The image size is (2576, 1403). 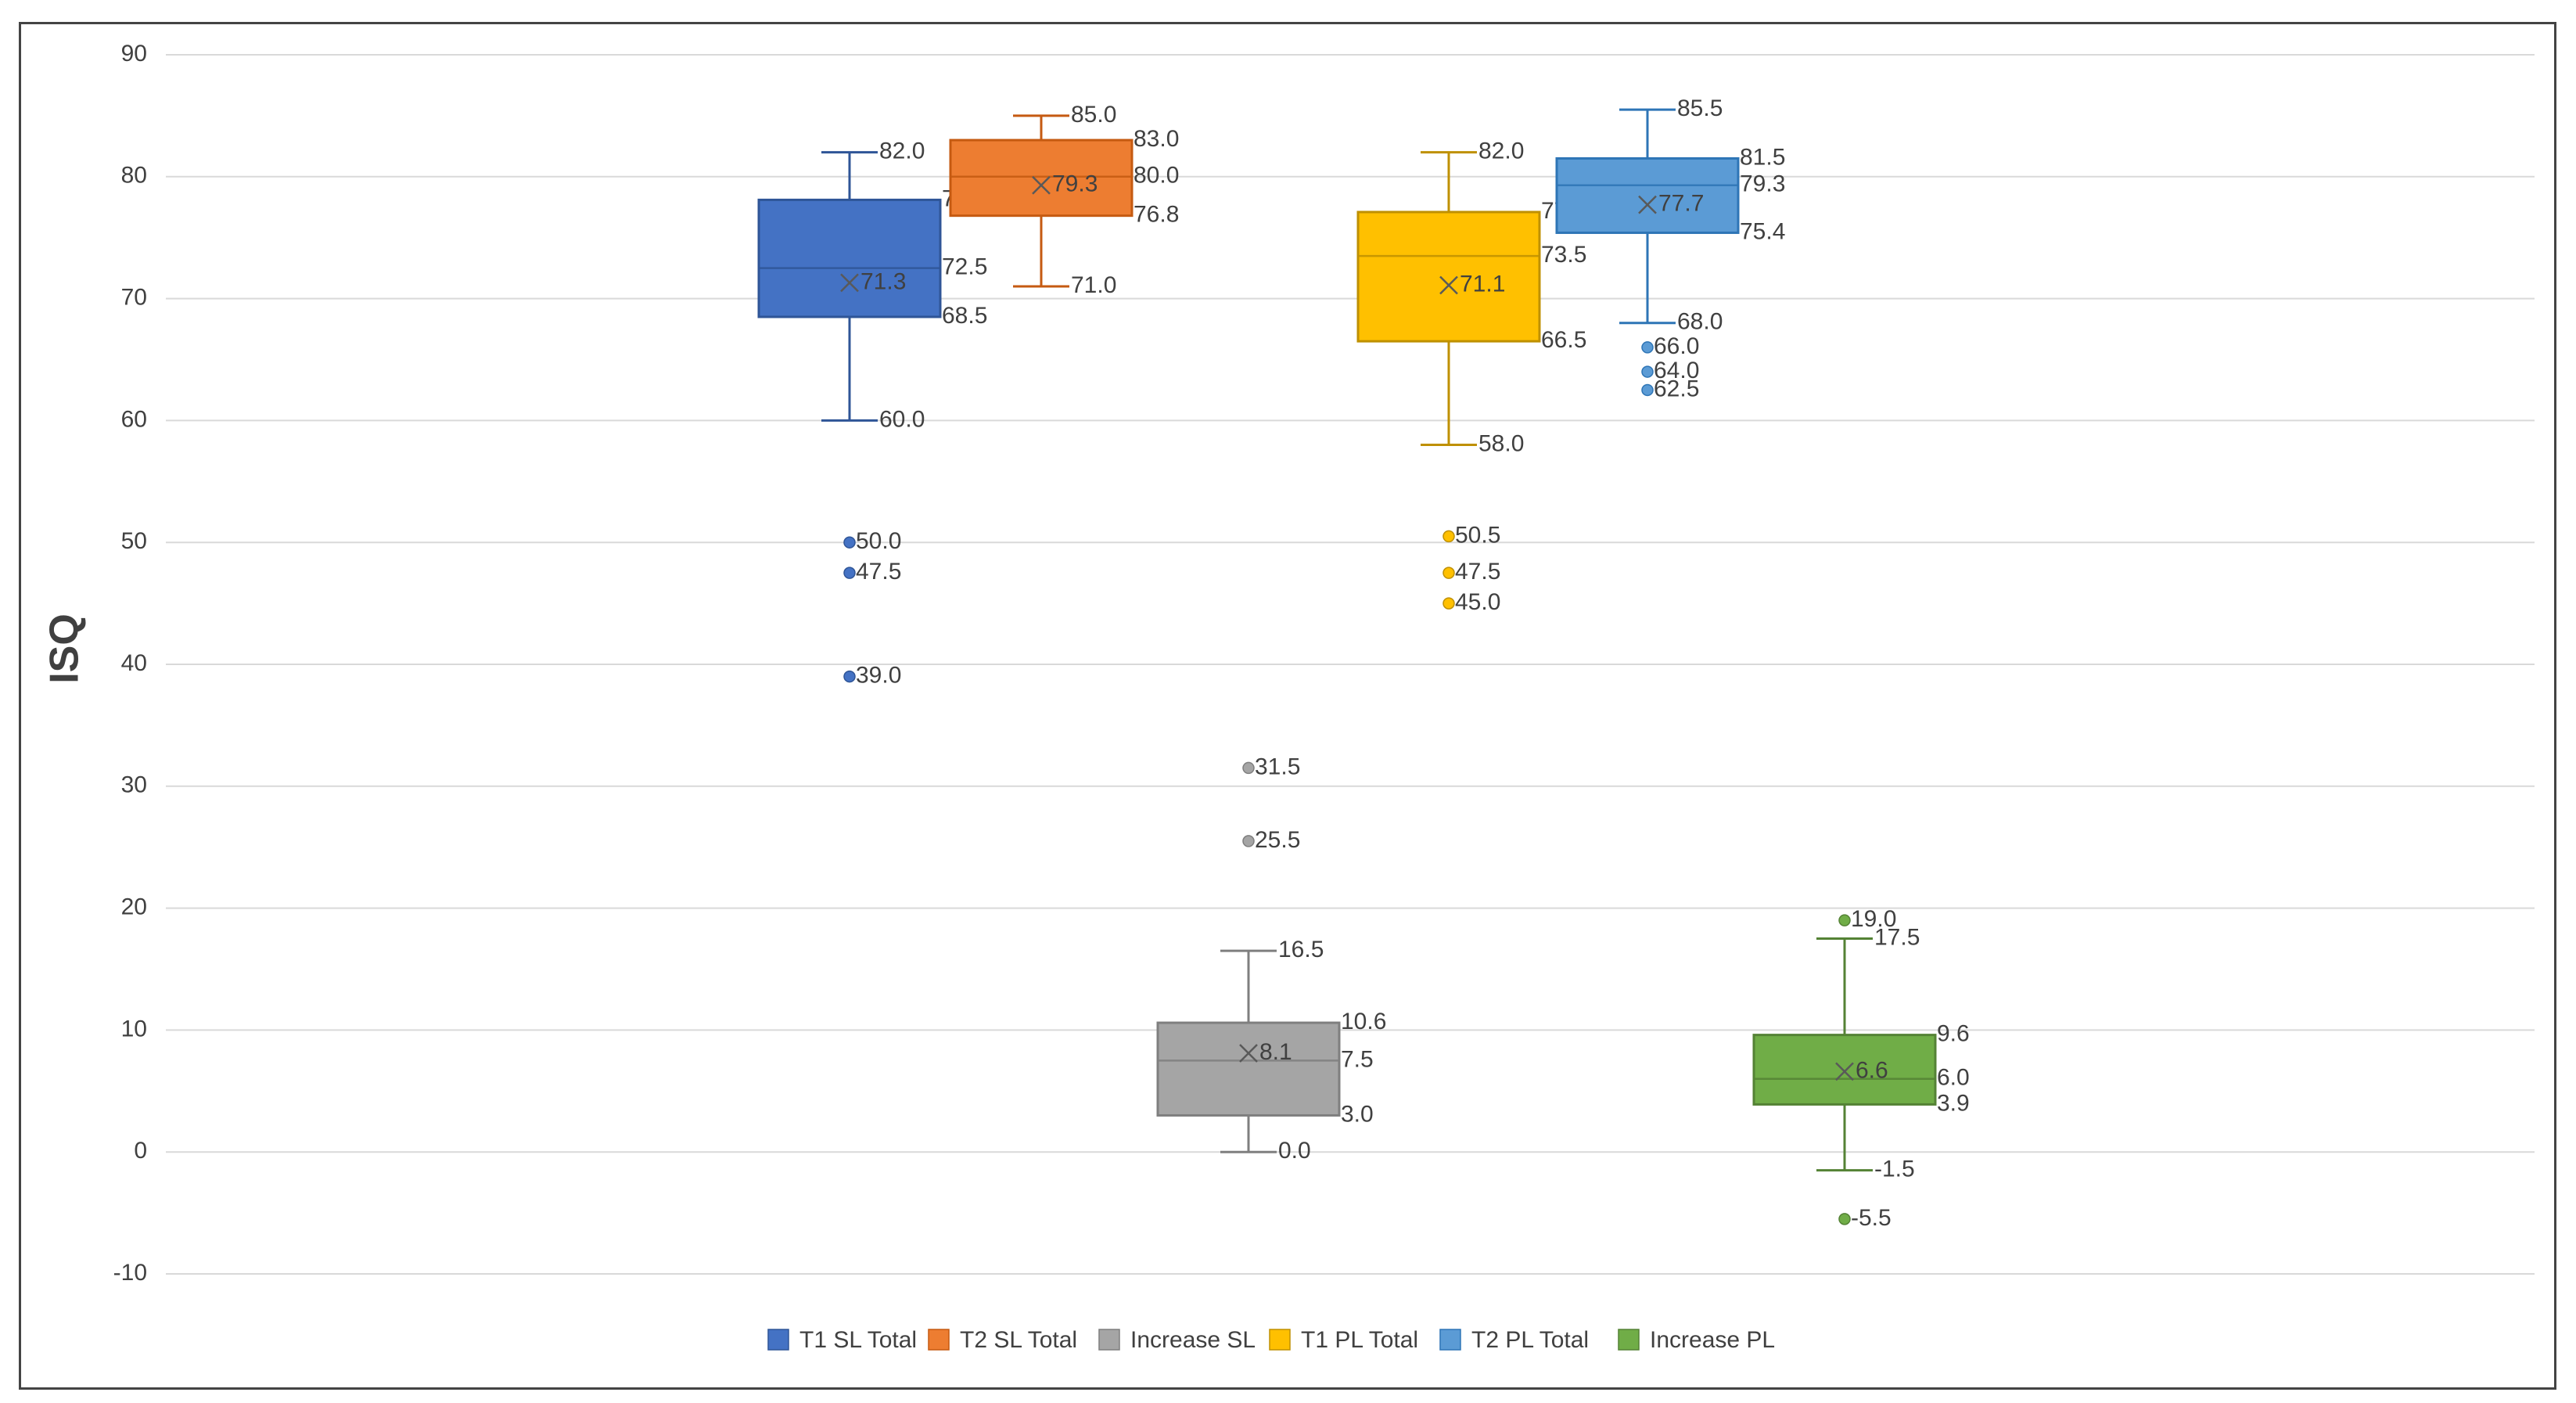 I want to click on label-median: 7.5, so click(x=1357, y=1059).